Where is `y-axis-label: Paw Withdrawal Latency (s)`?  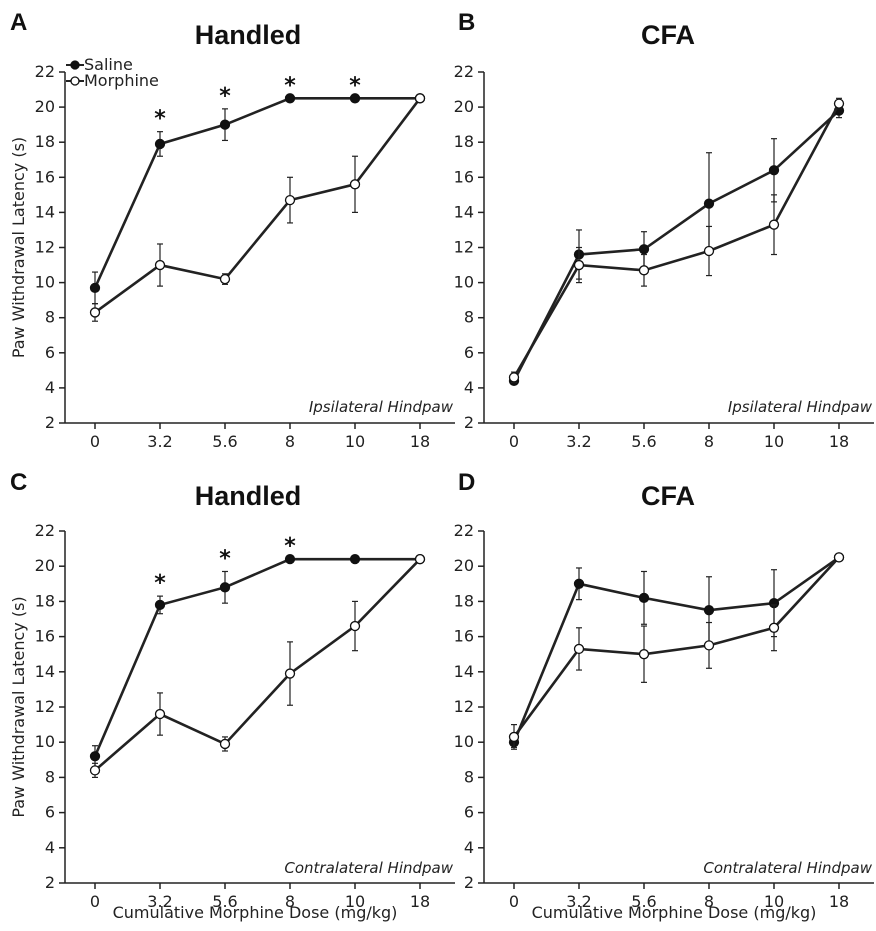 y-axis-label: Paw Withdrawal Latency (s) is located at coordinates (18, 247).